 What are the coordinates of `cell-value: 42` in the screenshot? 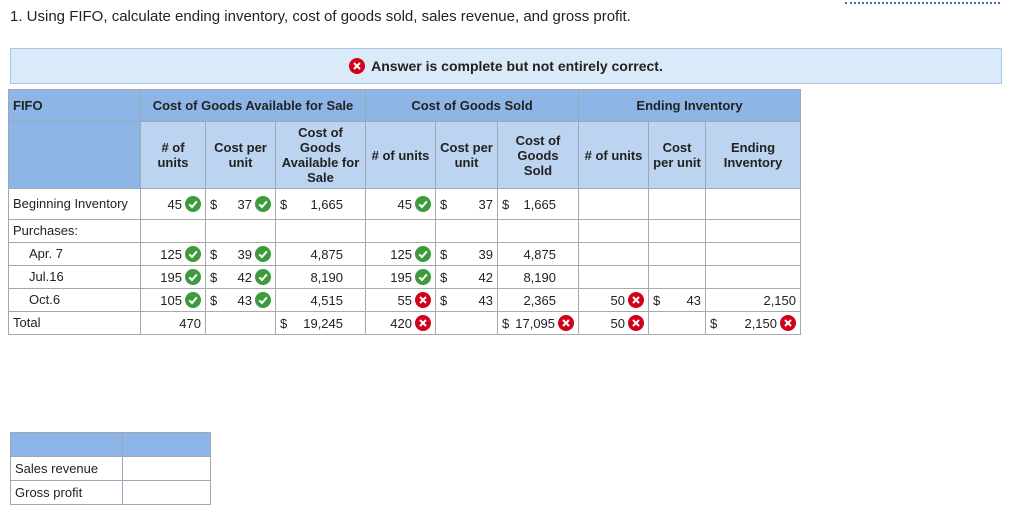 It's located at (244, 277).